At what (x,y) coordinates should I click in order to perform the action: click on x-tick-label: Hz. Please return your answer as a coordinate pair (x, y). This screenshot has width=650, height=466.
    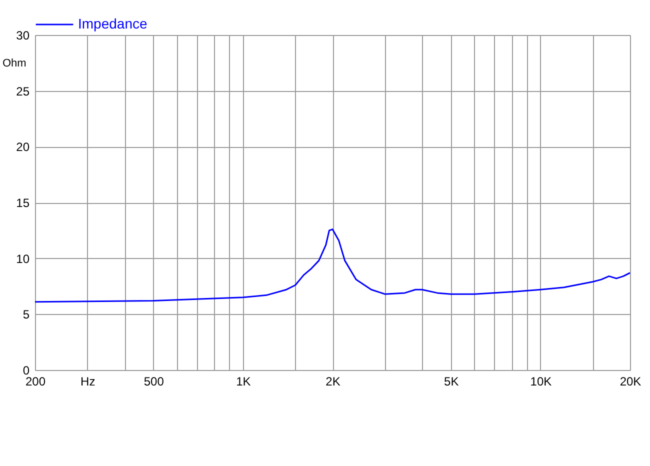
    Looking at the image, I should click on (88, 381).